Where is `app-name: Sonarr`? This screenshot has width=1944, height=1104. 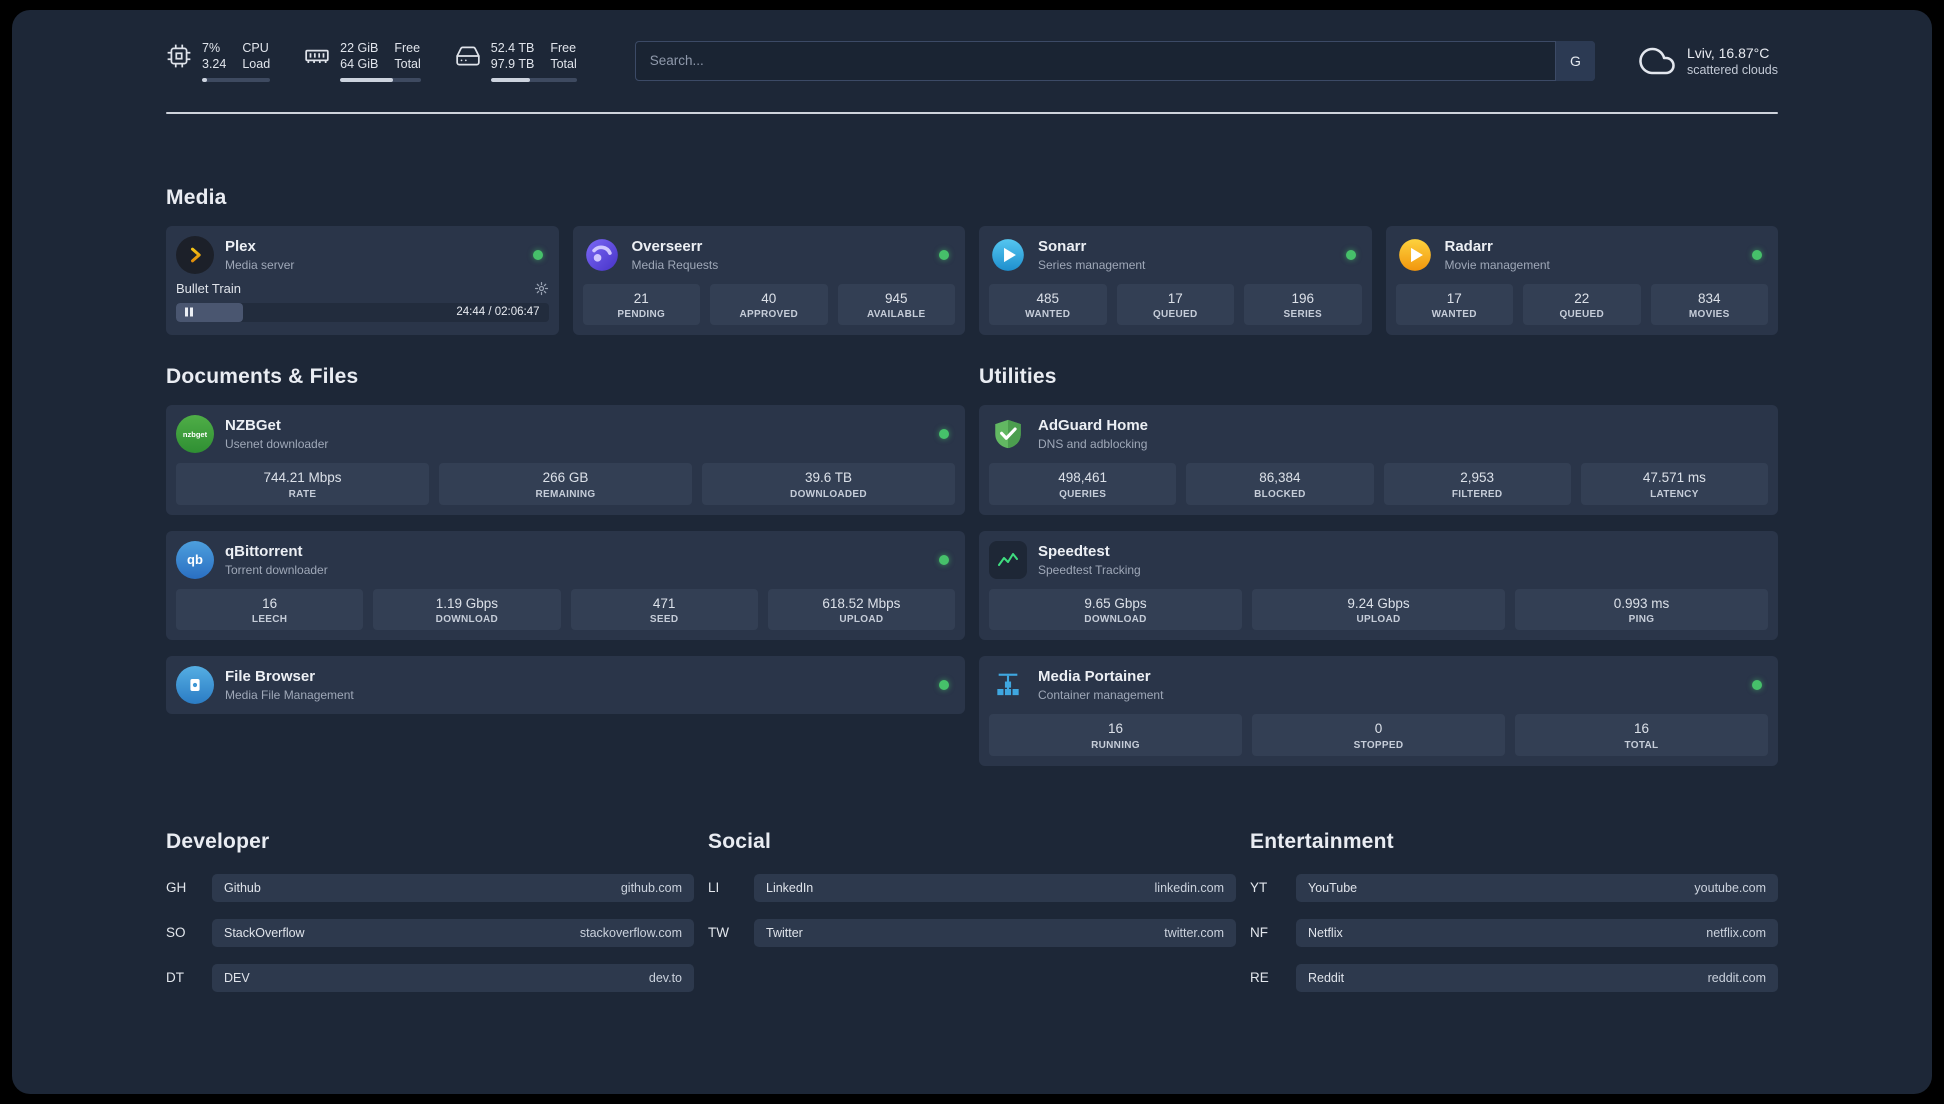
app-name: Sonarr is located at coordinates (1062, 246).